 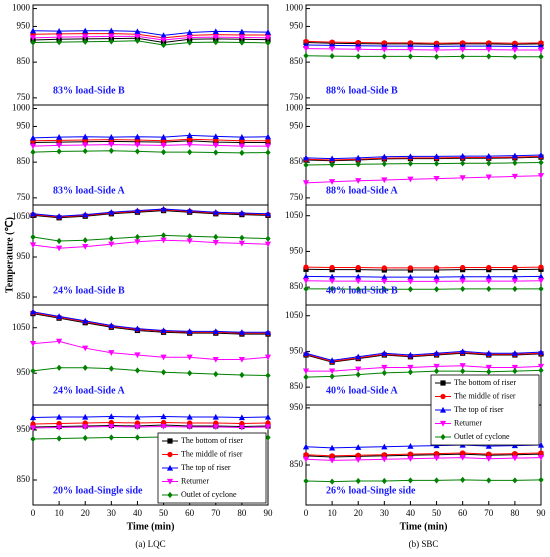 I want to click on legend-label: The bottom of riser, so click(x=485, y=382).